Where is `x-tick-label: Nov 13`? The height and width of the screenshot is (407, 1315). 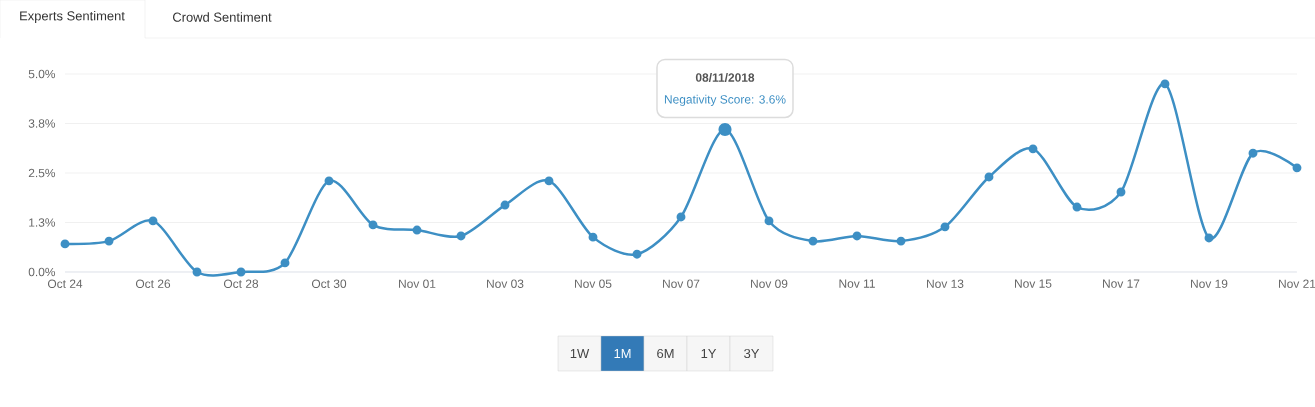 x-tick-label: Nov 13 is located at coordinates (945, 283).